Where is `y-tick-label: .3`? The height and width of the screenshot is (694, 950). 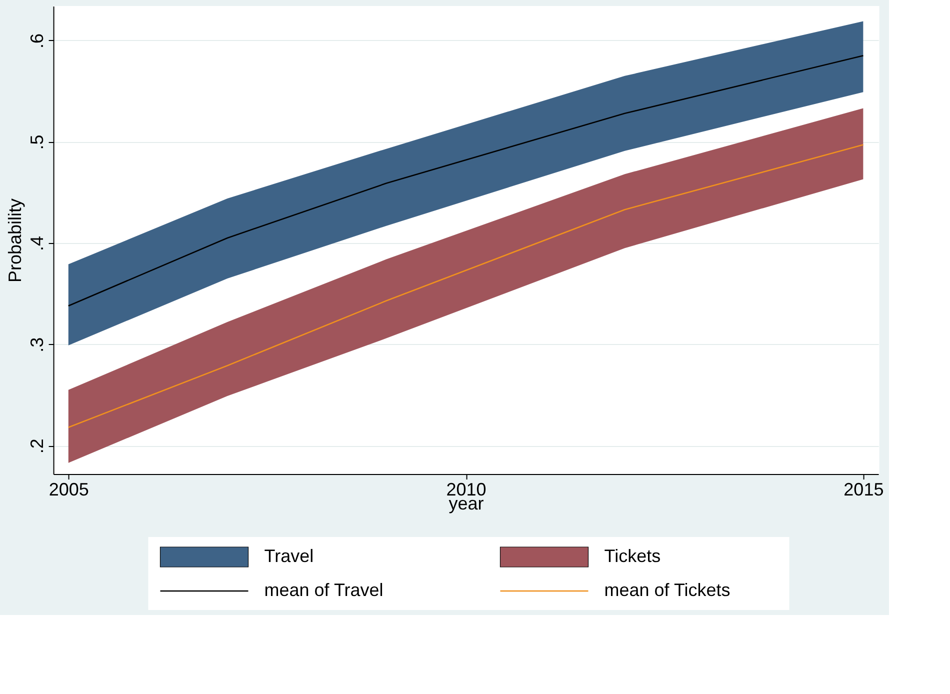
y-tick-label: .3 is located at coordinates (36, 344).